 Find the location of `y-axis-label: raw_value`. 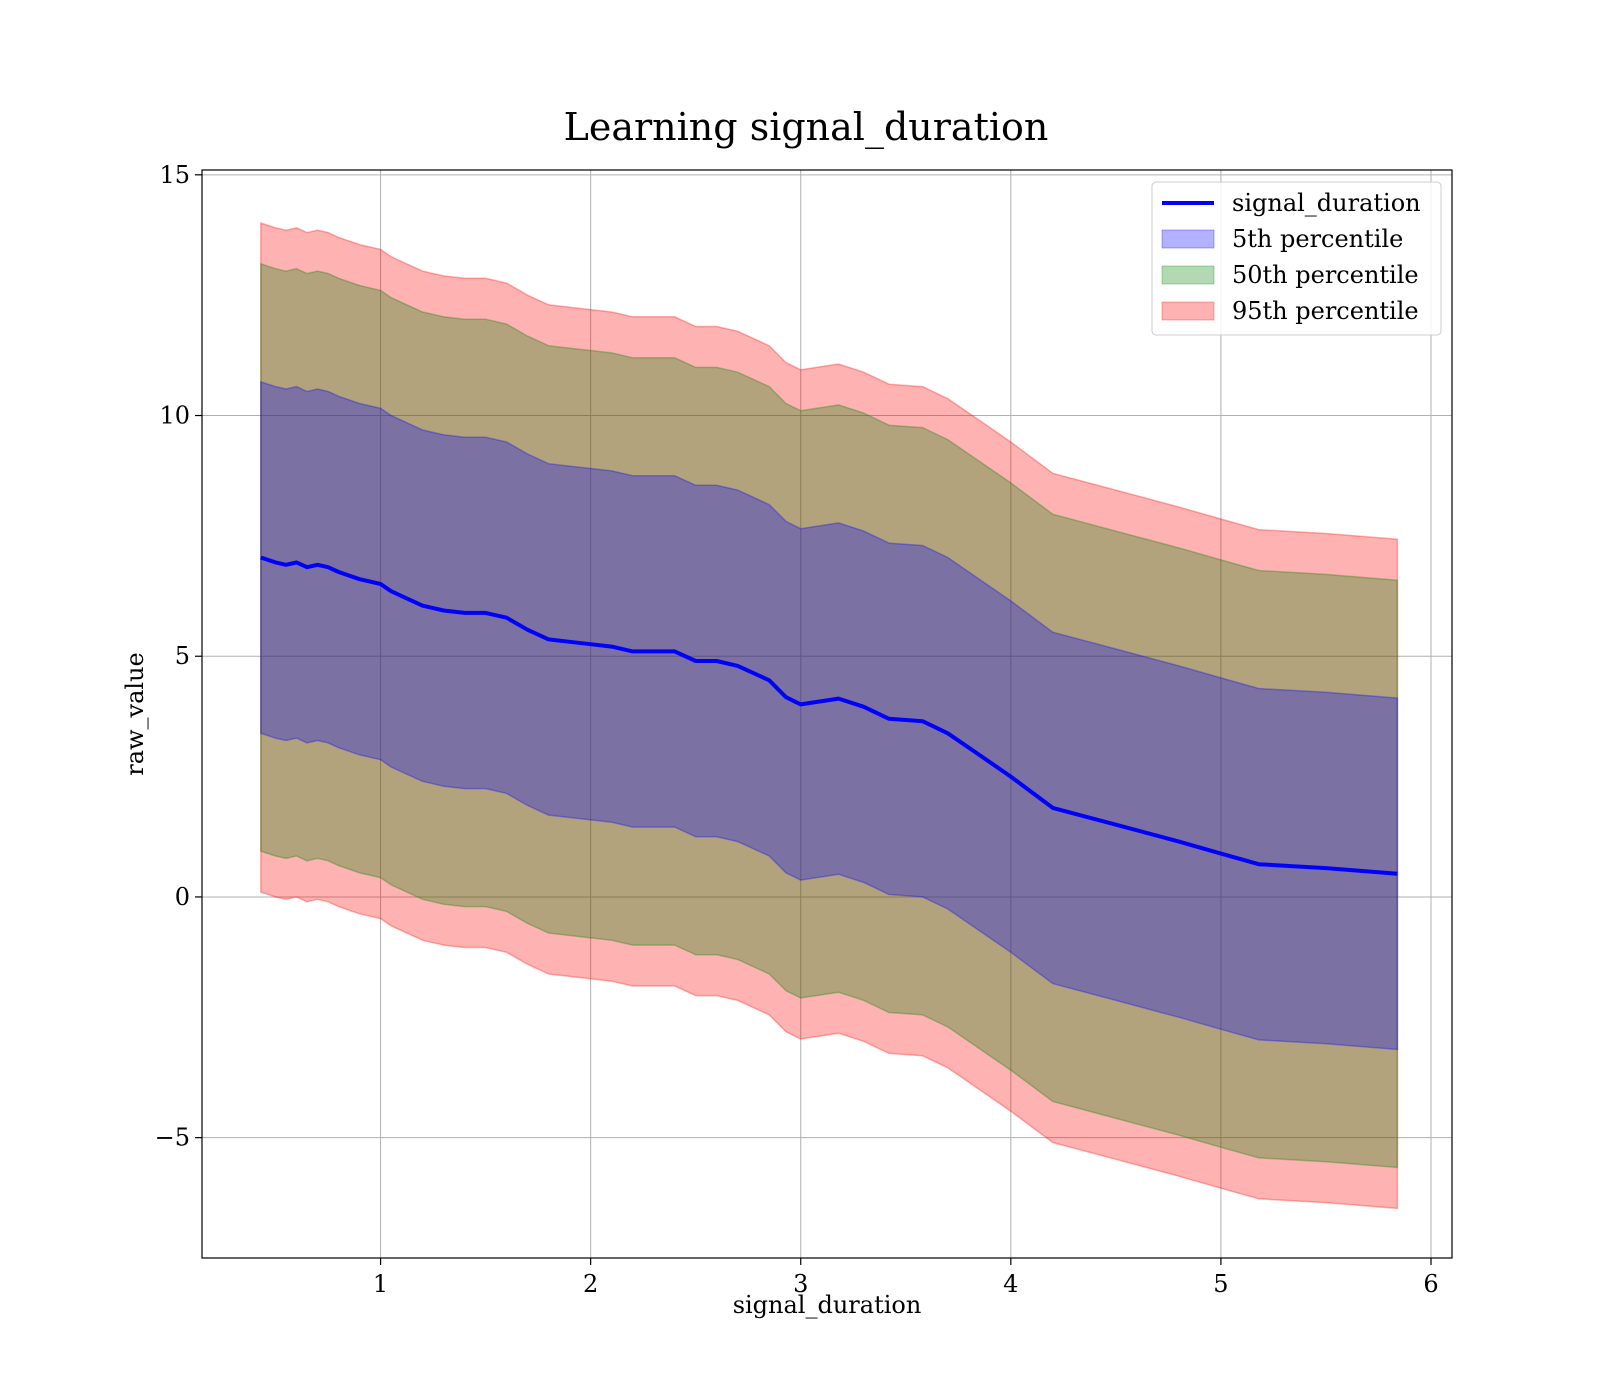

y-axis-label: raw_value is located at coordinates (135, 714).